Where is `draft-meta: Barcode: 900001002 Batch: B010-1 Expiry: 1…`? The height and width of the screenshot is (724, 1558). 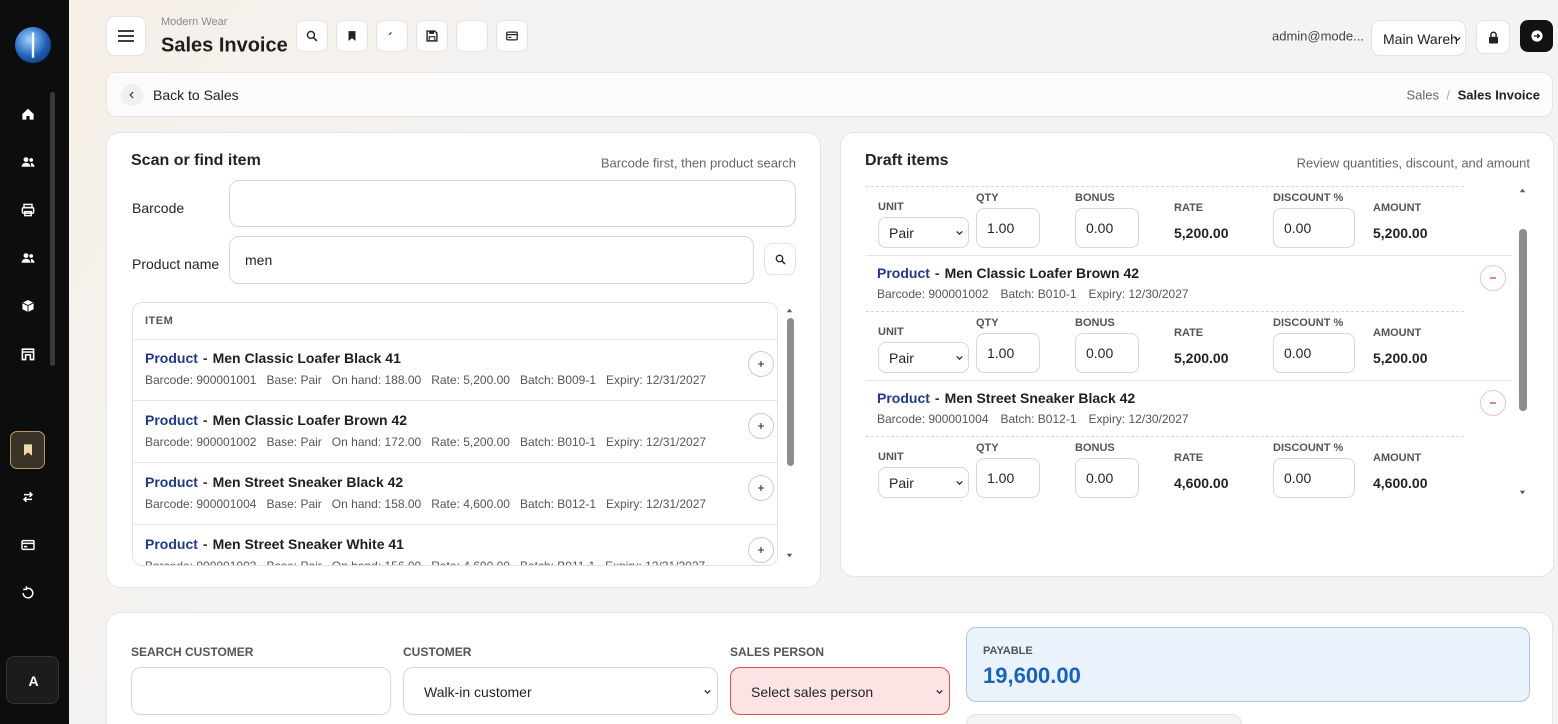 draft-meta: Barcode: 900001002 Batch: B010-1 Expiry: 1… is located at coordinates (1157, 295).